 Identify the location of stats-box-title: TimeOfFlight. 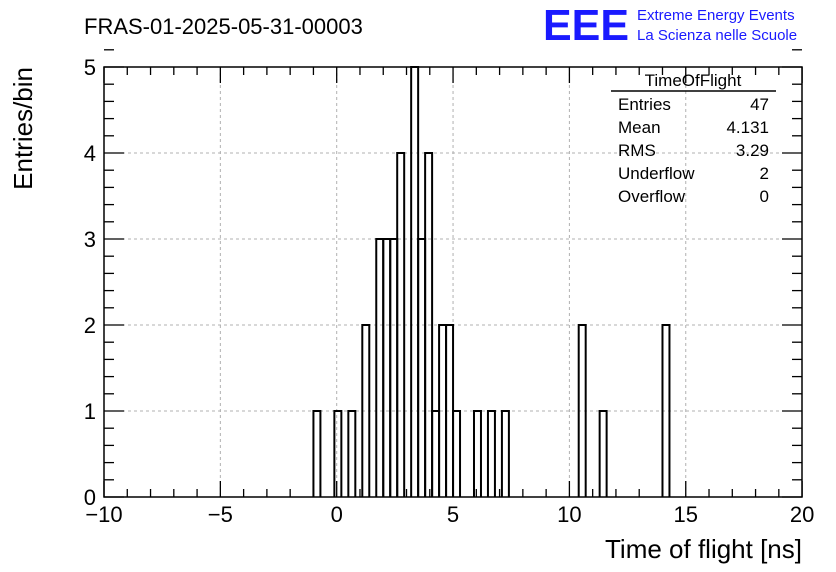
(693, 80).